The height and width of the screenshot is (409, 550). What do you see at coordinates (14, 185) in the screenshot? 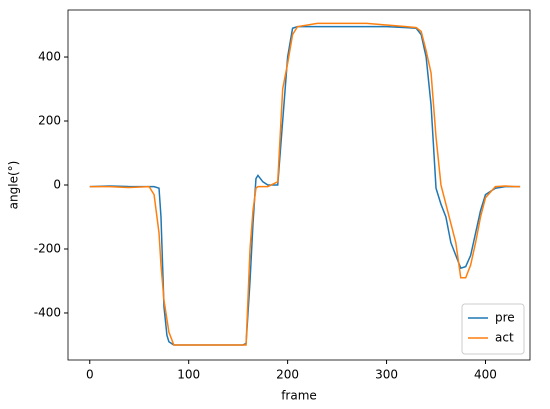
I see `y-axis-label: angle(°)` at bounding box center [14, 185].